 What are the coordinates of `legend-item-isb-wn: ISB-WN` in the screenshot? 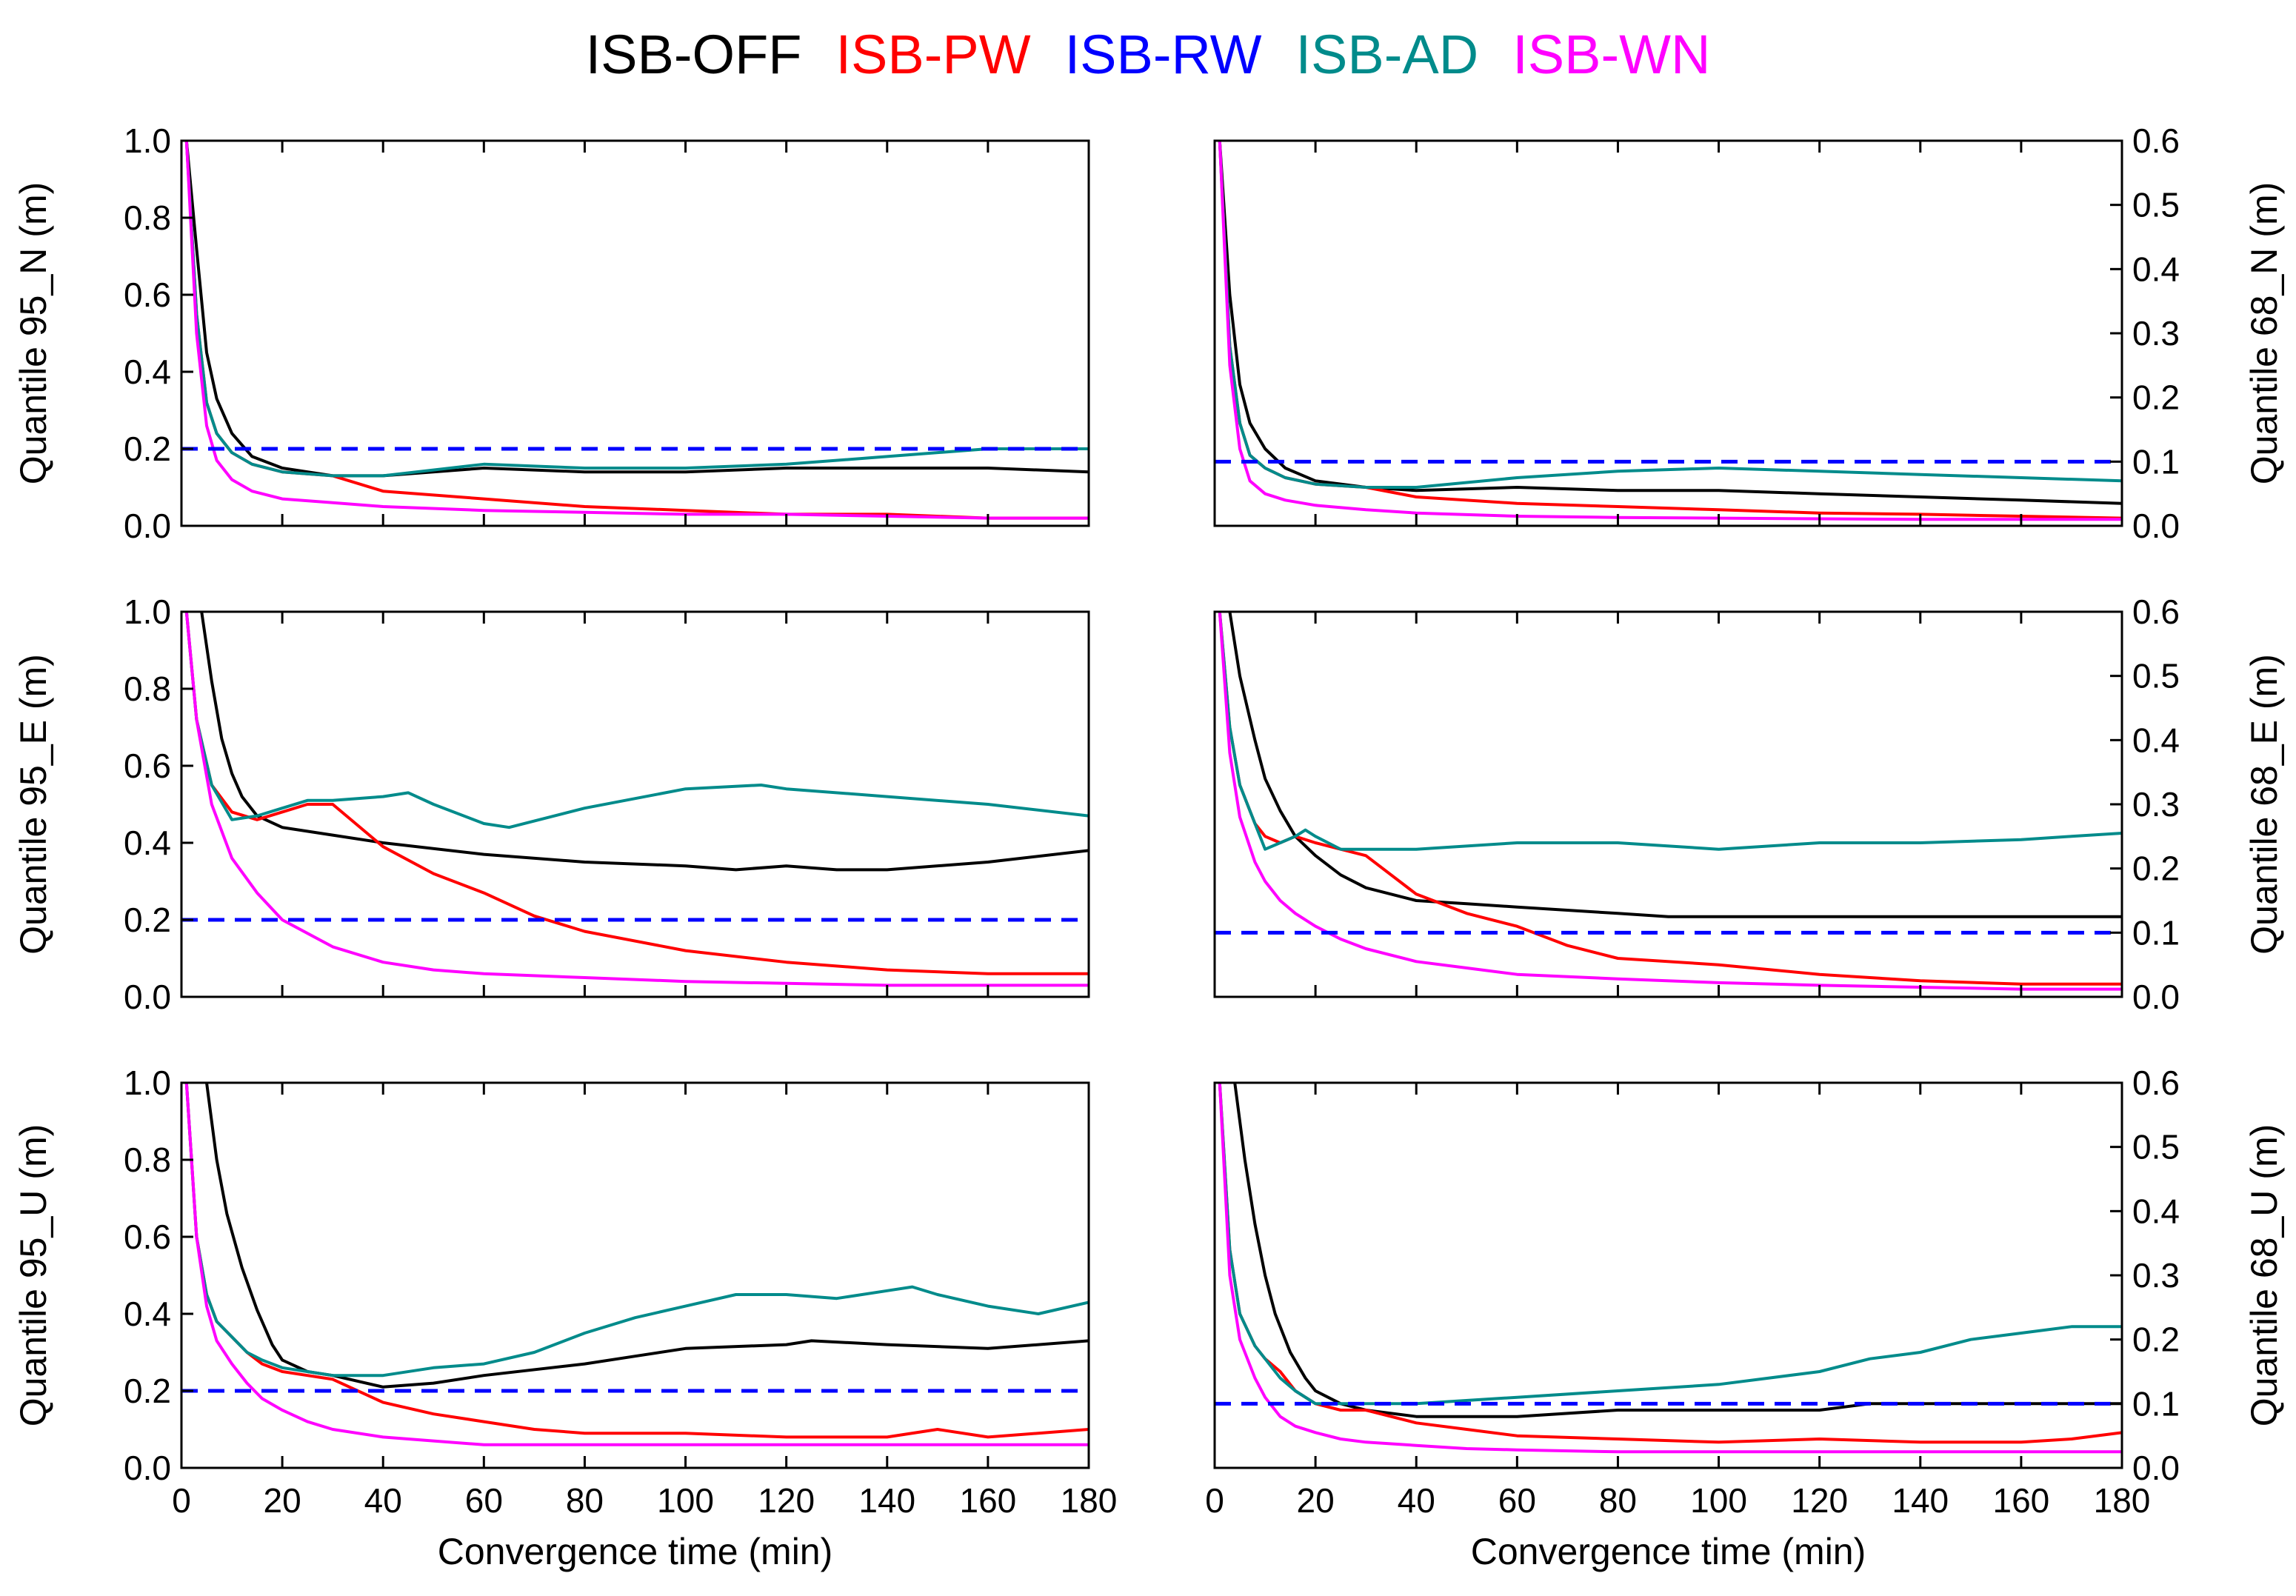 It's located at (1611, 54).